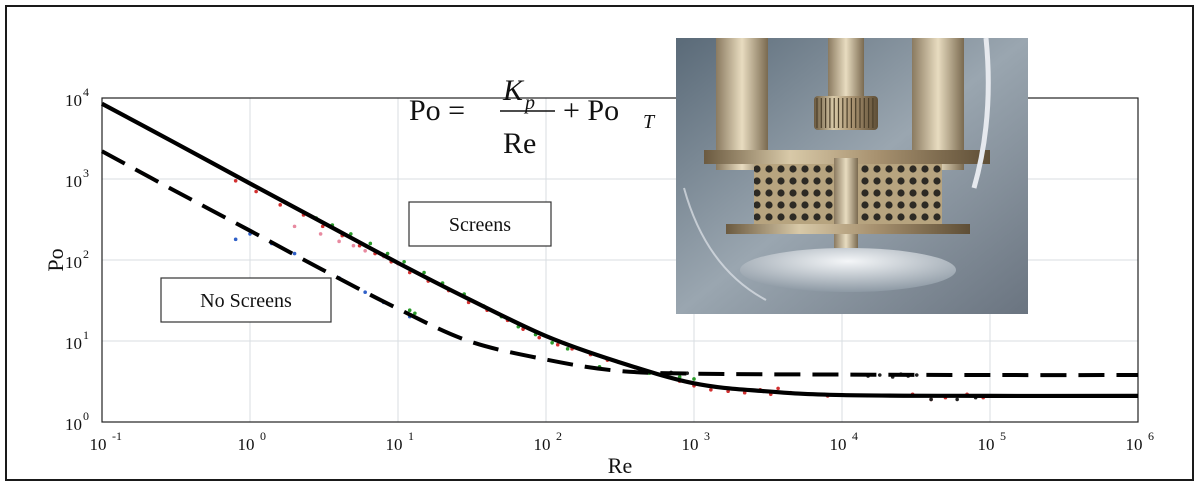  I want to click on x-tick-exponent: 1, so click(411, 436).